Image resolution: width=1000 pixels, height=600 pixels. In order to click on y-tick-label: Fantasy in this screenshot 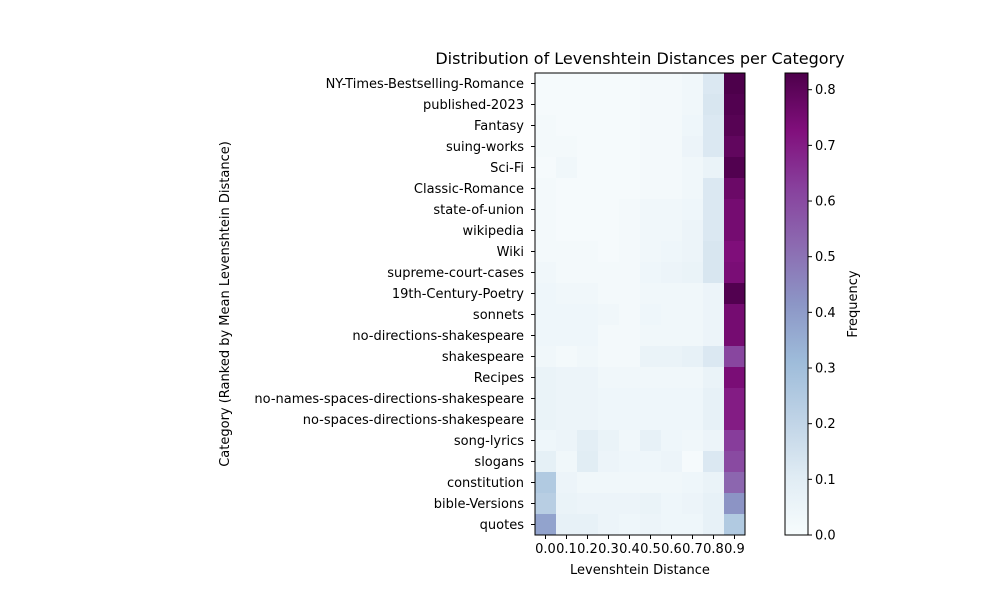, I will do `click(499, 126)`.